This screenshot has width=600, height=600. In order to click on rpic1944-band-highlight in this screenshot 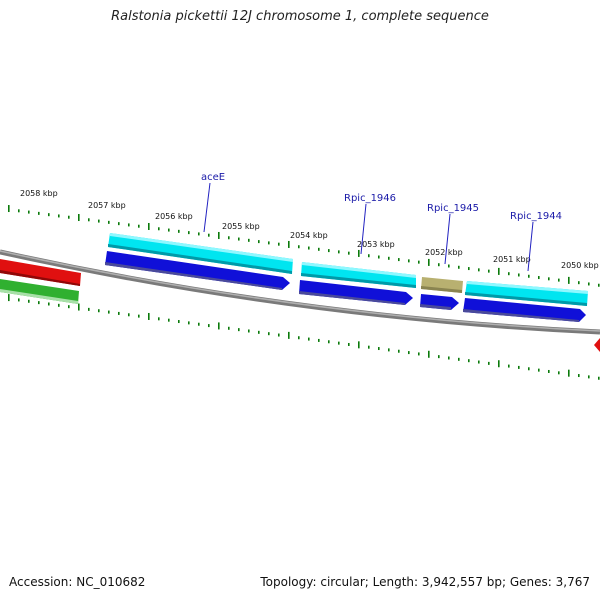, I will do `click(527, 287)`.